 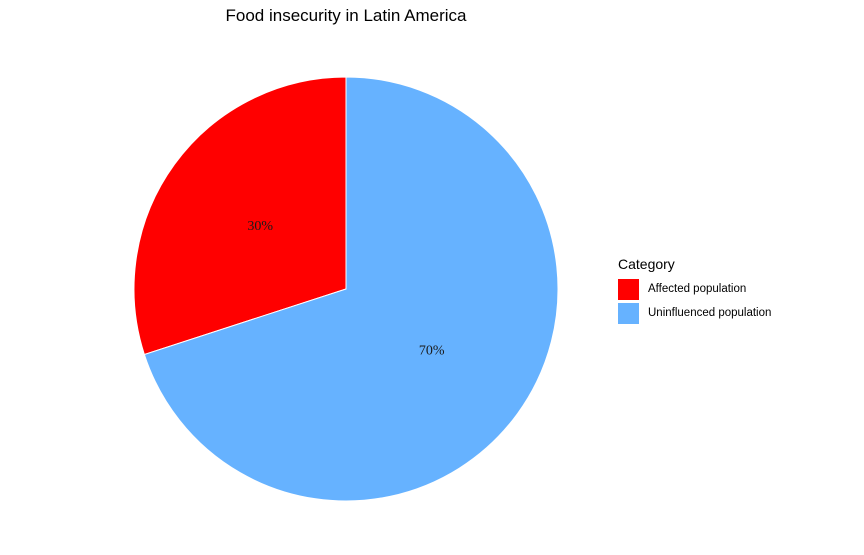 What do you see at coordinates (240, 216) in the screenshot?
I see `pie-slice-affected-population` at bounding box center [240, 216].